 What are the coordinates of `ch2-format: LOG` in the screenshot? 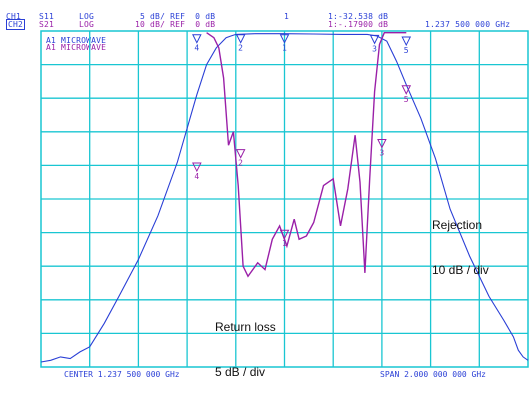 It's located at (87, 24).